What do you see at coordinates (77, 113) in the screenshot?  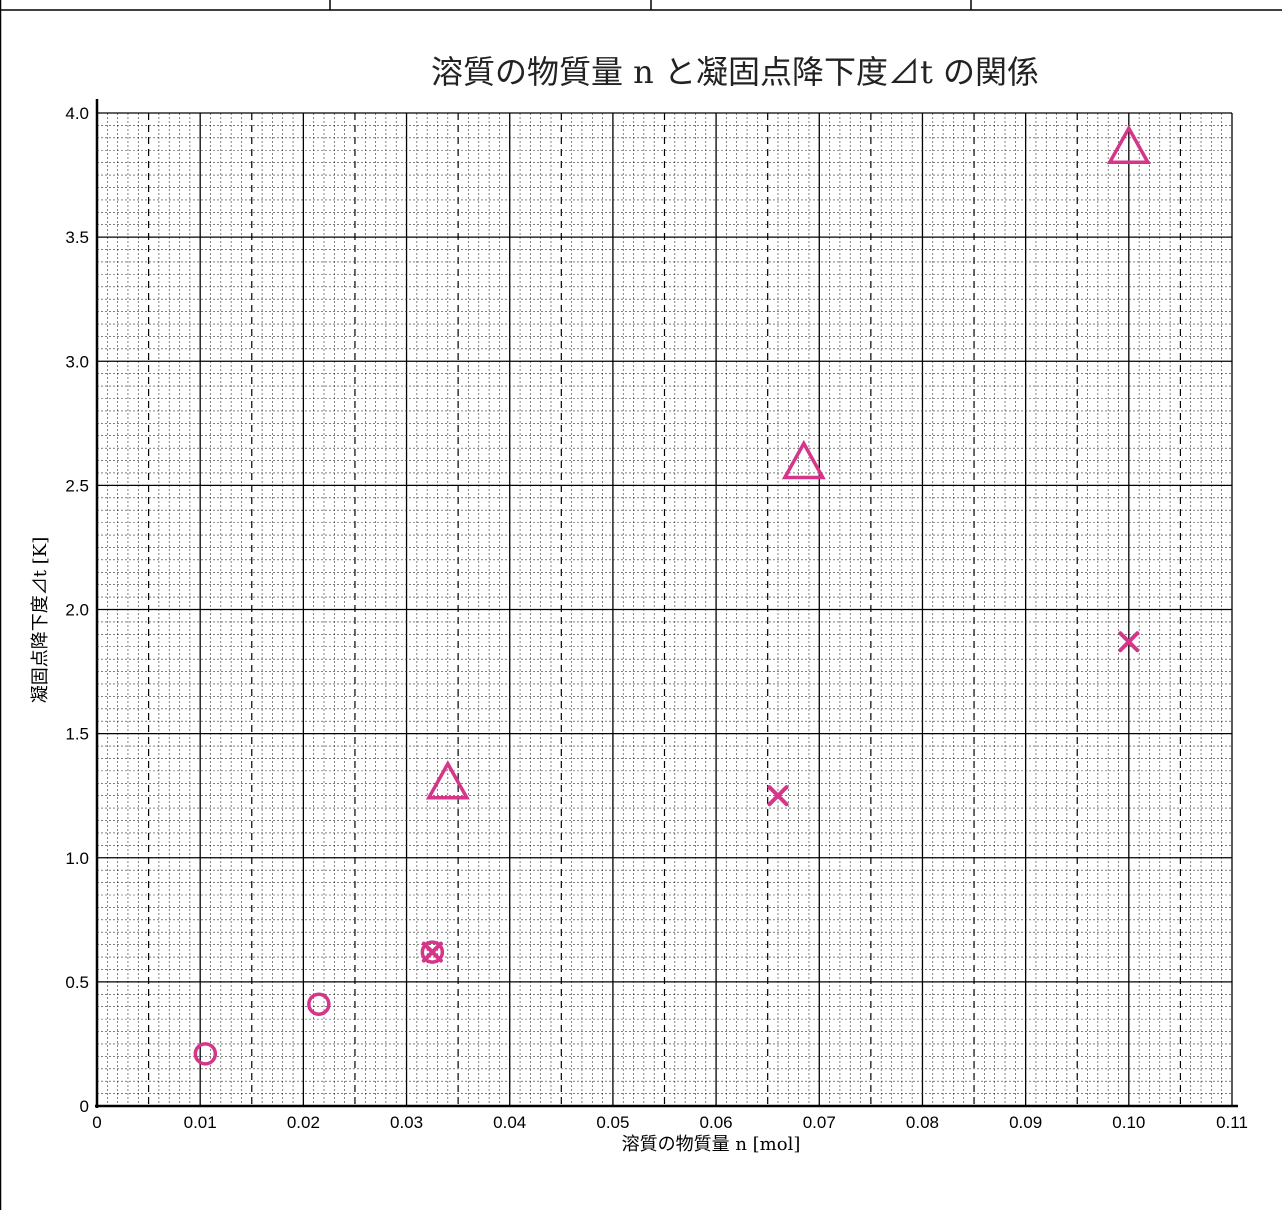 I see `y-tick-label: 4.0` at bounding box center [77, 113].